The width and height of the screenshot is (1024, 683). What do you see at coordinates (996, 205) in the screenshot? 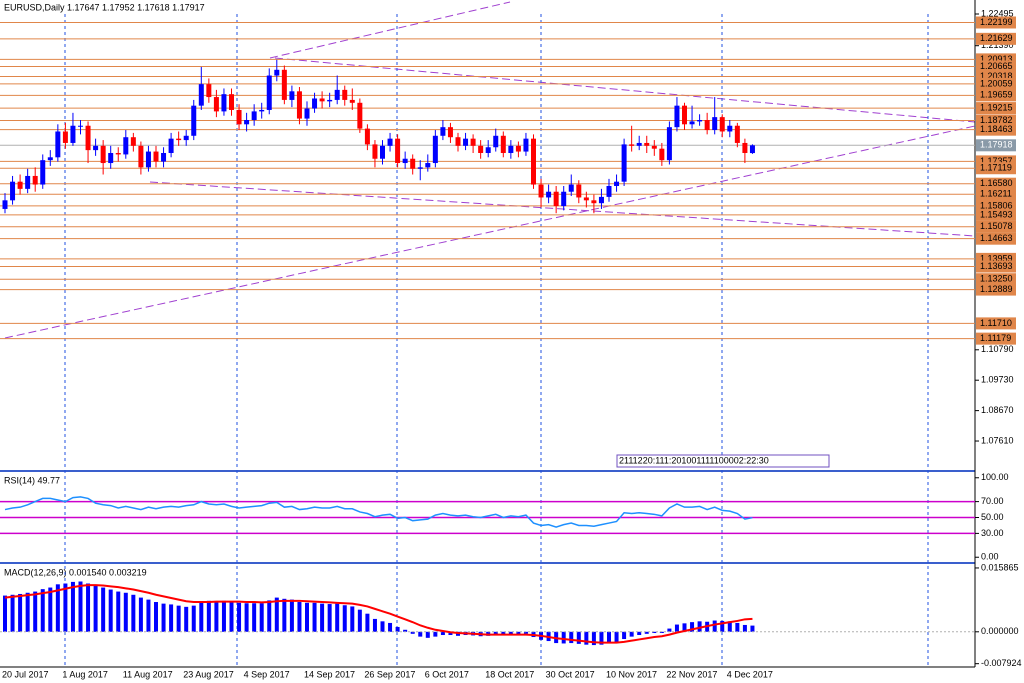
I see `level-label: 1.15806` at bounding box center [996, 205].